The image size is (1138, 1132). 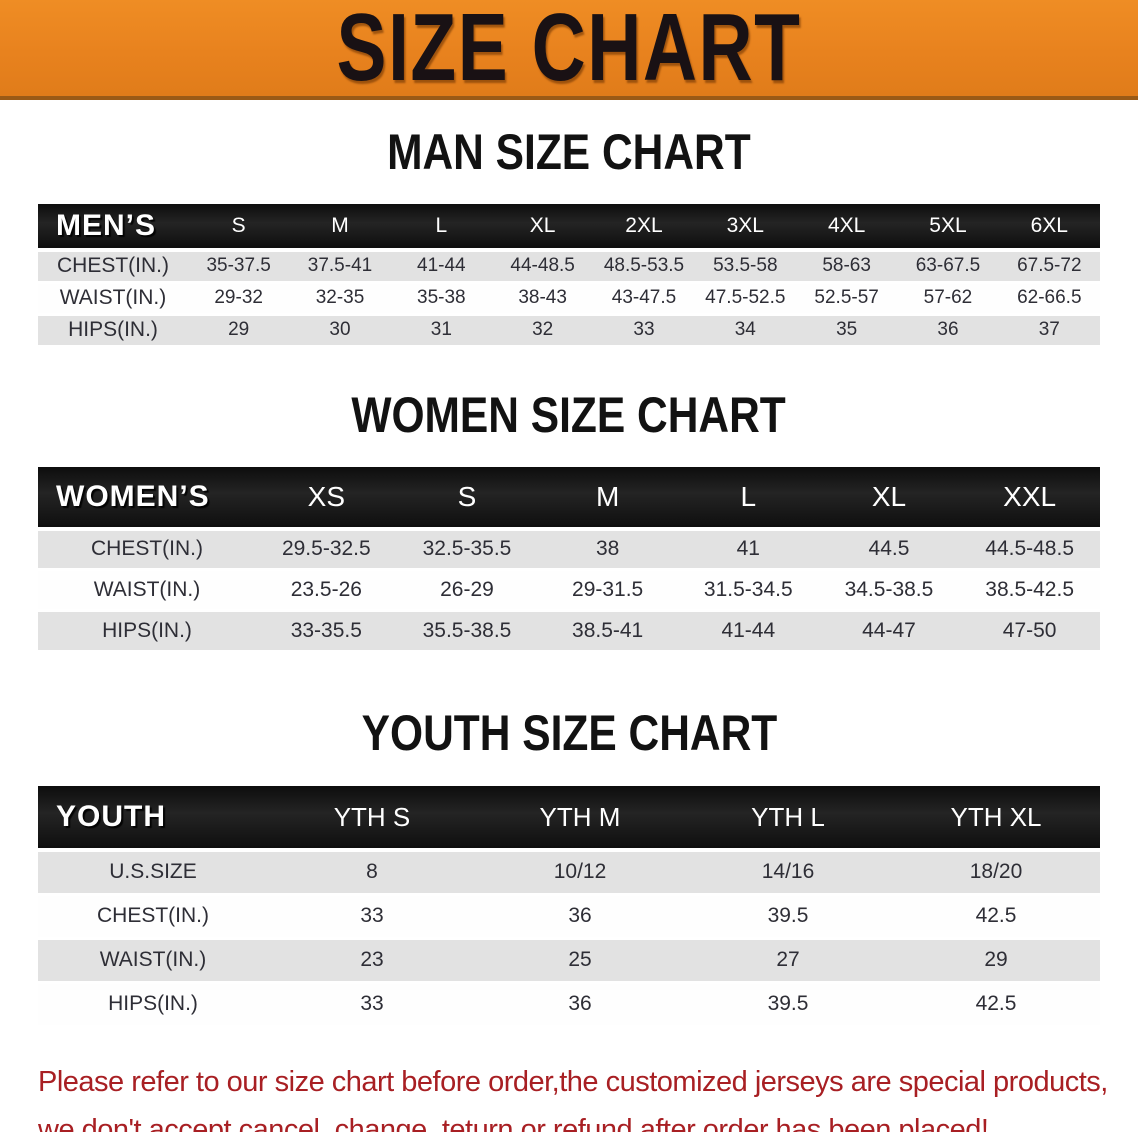 What do you see at coordinates (889, 549) in the screenshot?
I see `size-value-cell: 44.5` at bounding box center [889, 549].